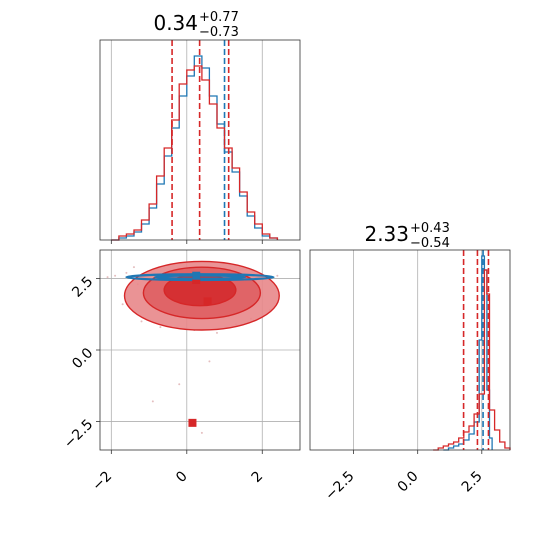  I want to click on panel-title: 0.34, so click(175, 23).